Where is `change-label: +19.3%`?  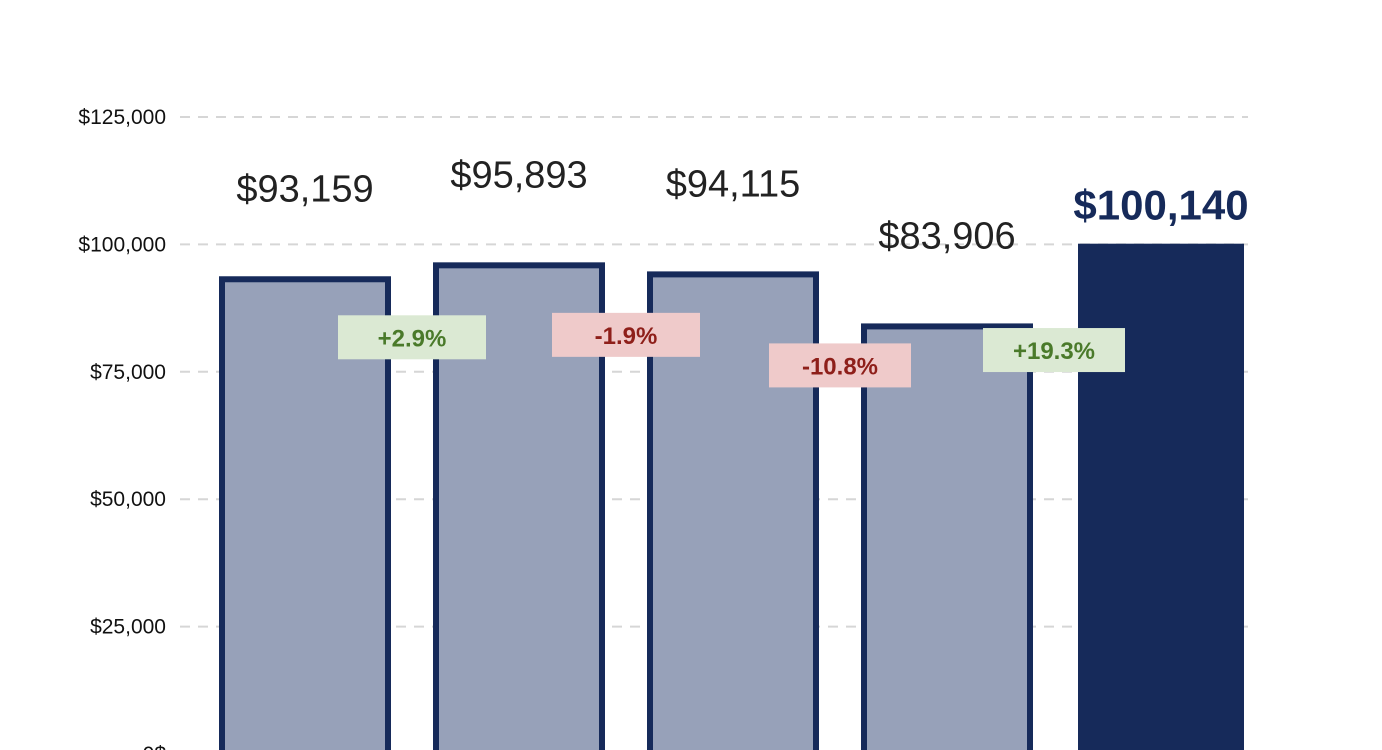 change-label: +19.3% is located at coordinates (1054, 351).